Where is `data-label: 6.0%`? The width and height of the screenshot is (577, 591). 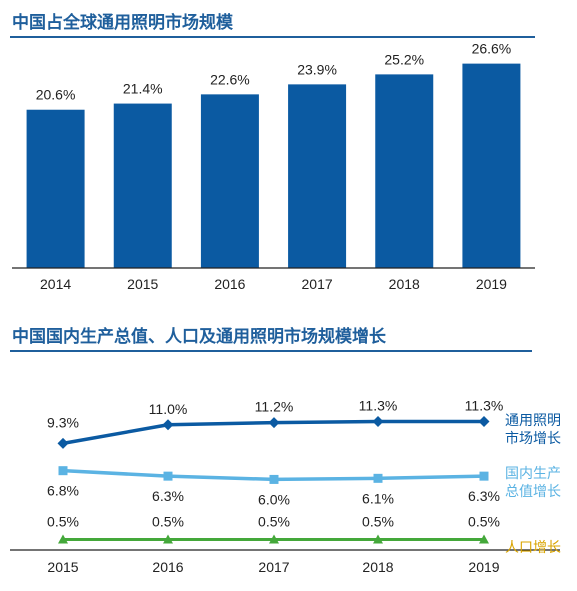
data-label: 6.0% is located at coordinates (274, 499).